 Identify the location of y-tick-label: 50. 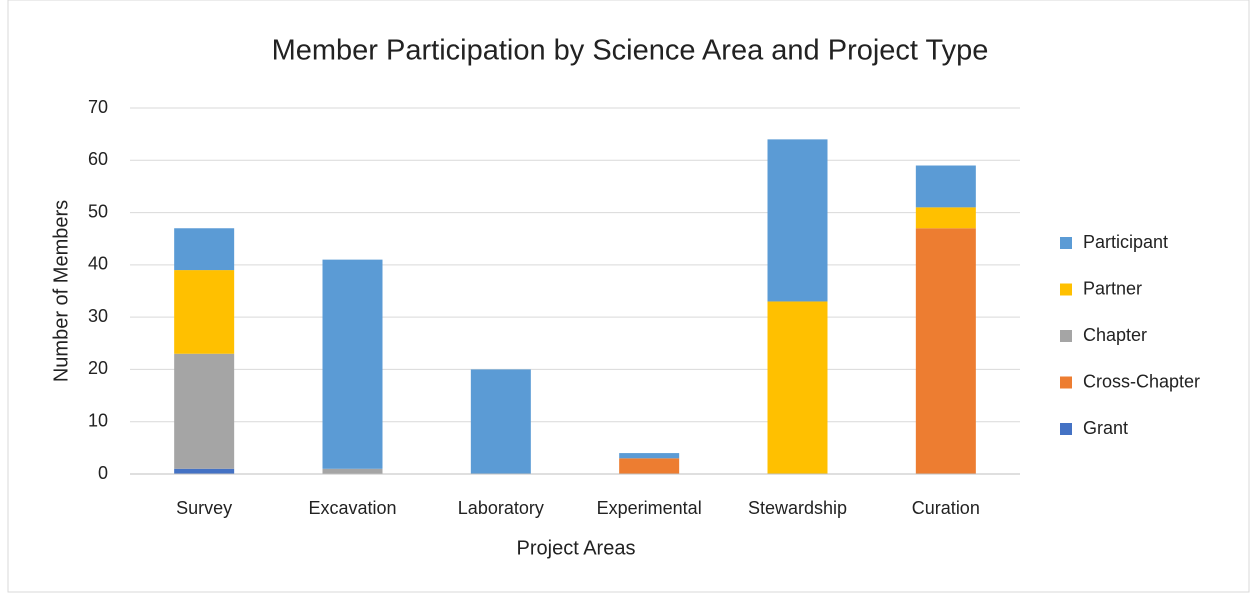
(98, 211).